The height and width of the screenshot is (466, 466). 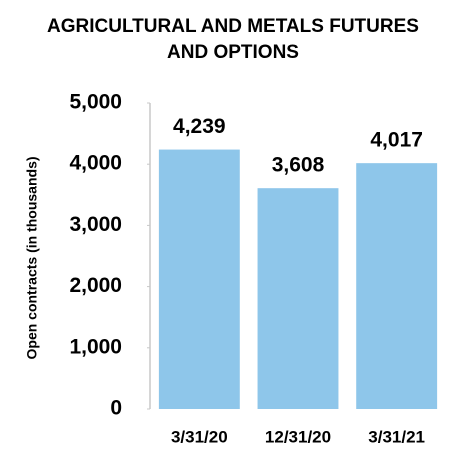 What do you see at coordinates (199, 436) in the screenshot?
I see `x-tick-label: 3/31/20` at bounding box center [199, 436].